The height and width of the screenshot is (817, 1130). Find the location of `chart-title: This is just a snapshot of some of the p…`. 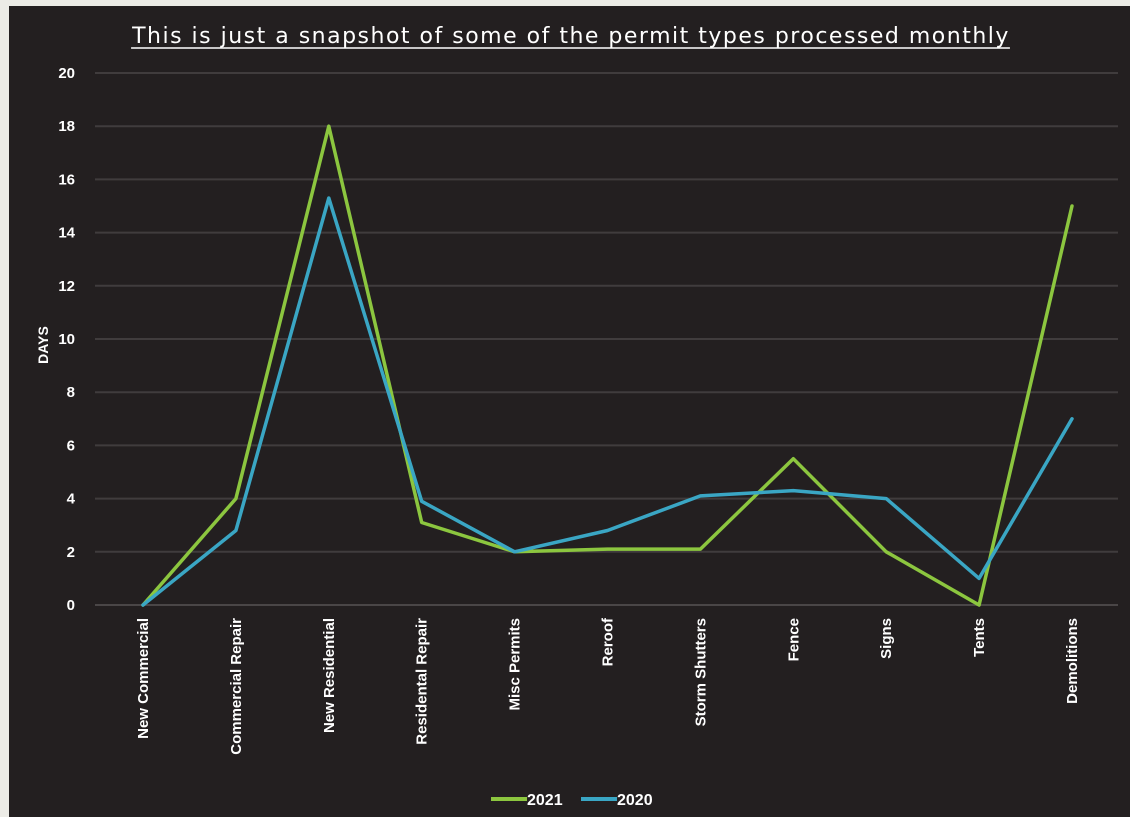

chart-title: This is just a snapshot of some of the p… is located at coordinates (570, 36).